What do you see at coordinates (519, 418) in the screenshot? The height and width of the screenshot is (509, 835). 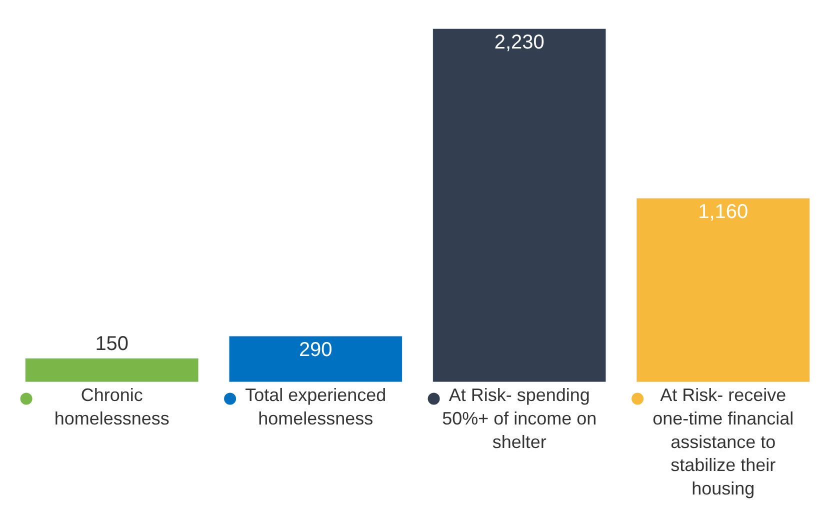 I see `x-tick-label: At Risk- spending 50%+ of income on shelter` at bounding box center [519, 418].